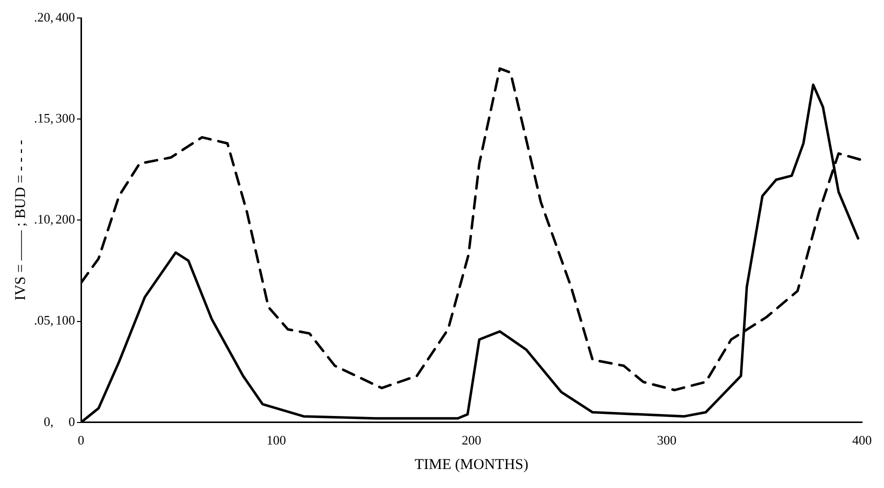 The image size is (884, 488). What do you see at coordinates (65, 219) in the screenshot?
I see `y2-tick-label: 200` at bounding box center [65, 219].